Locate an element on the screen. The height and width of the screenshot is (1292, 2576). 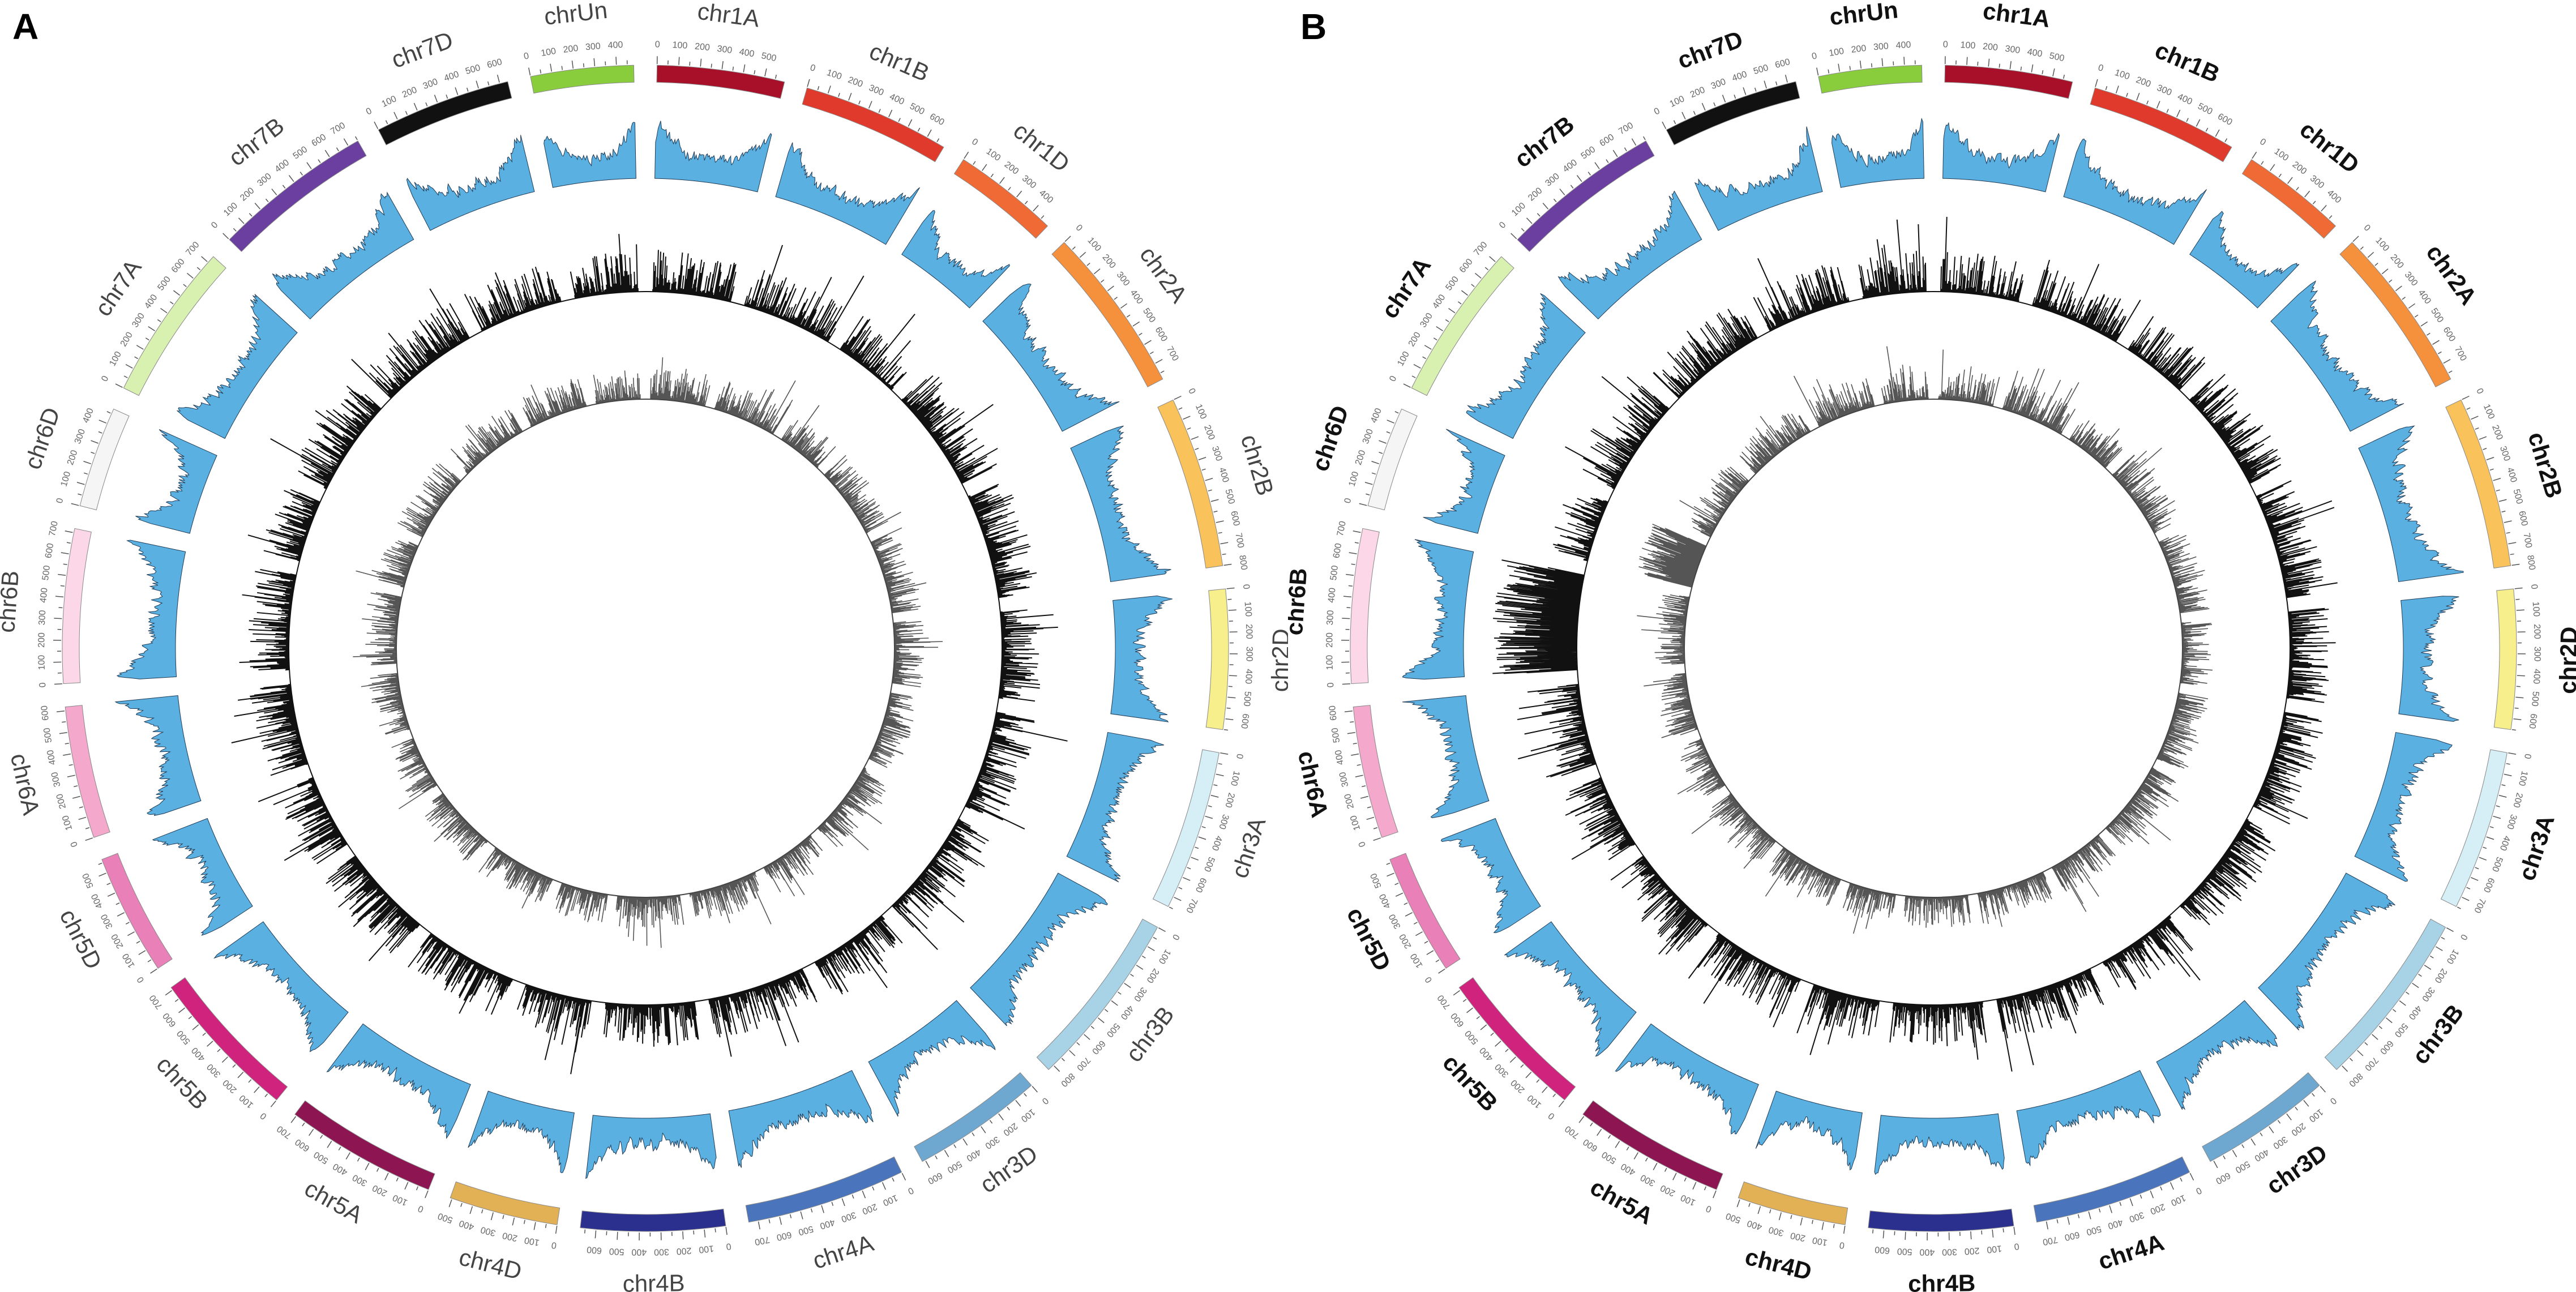
density-area-chr5B is located at coordinates (1570, 989).